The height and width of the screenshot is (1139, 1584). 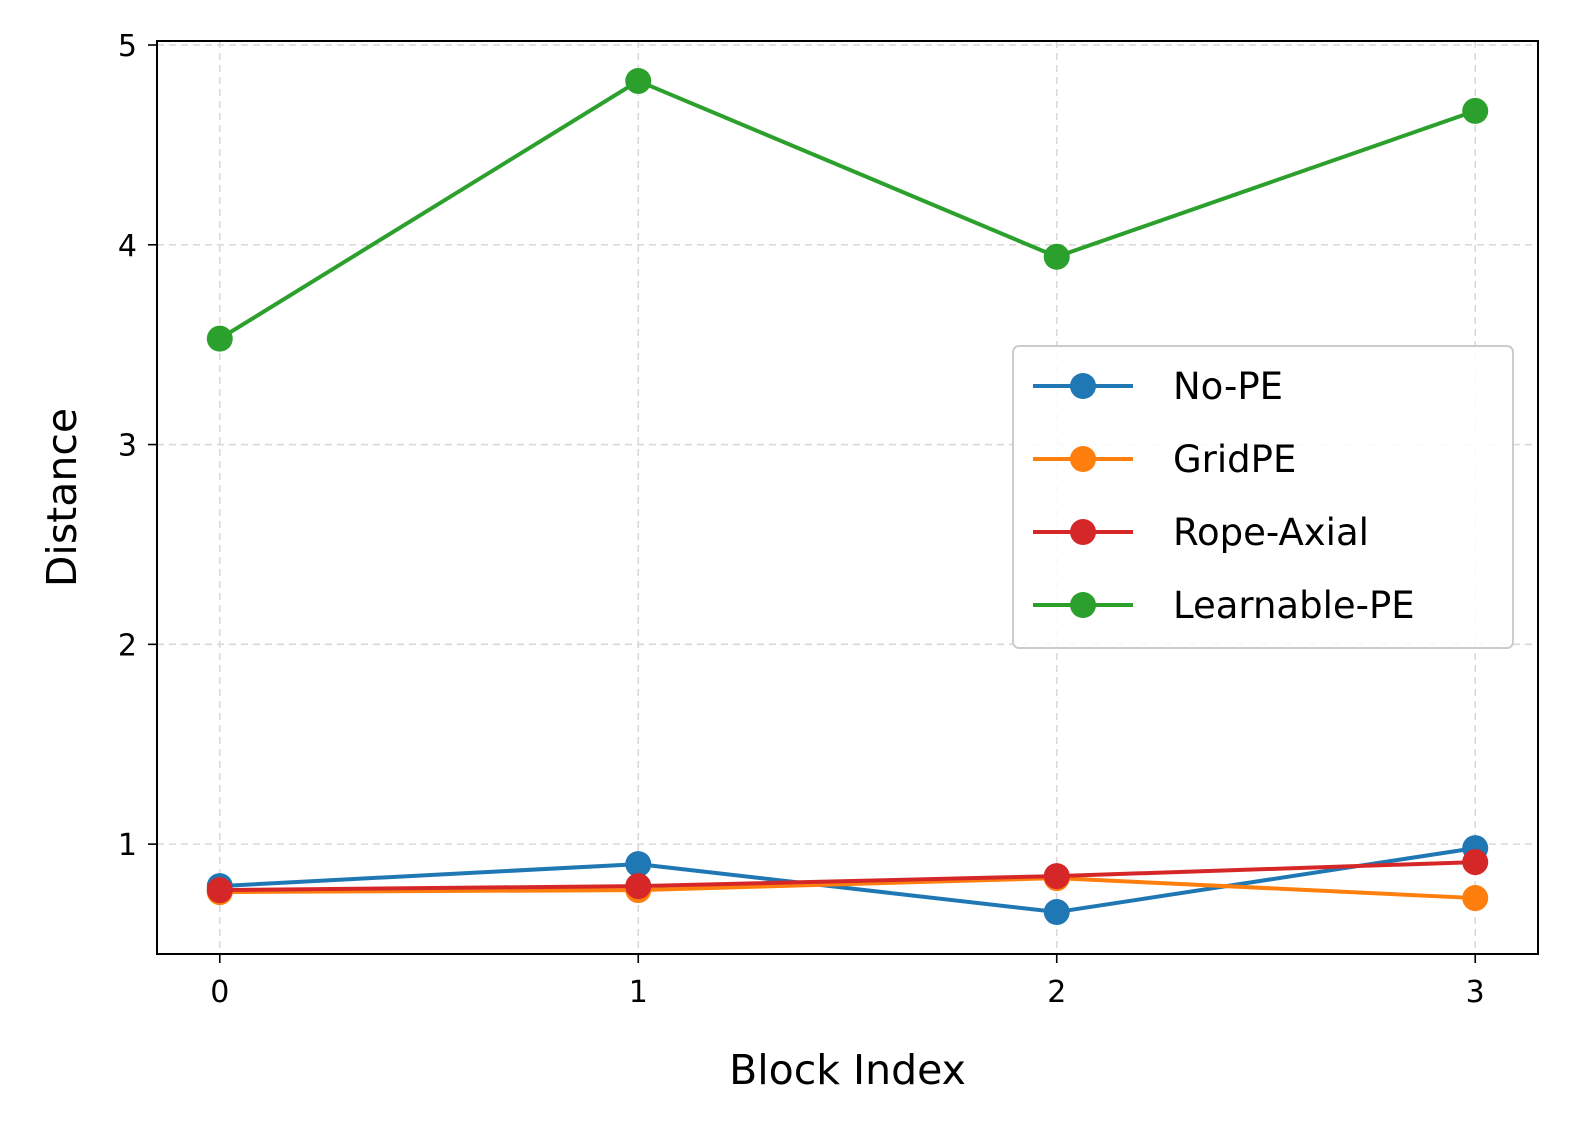 I want to click on legend-box, so click(x=1263, y=497).